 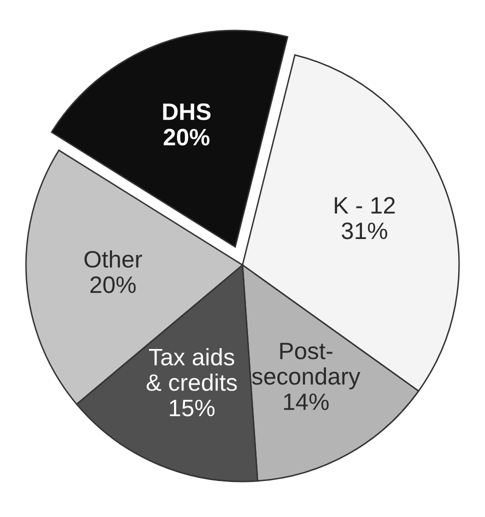 I want to click on data-label: 14%, so click(x=306, y=402).